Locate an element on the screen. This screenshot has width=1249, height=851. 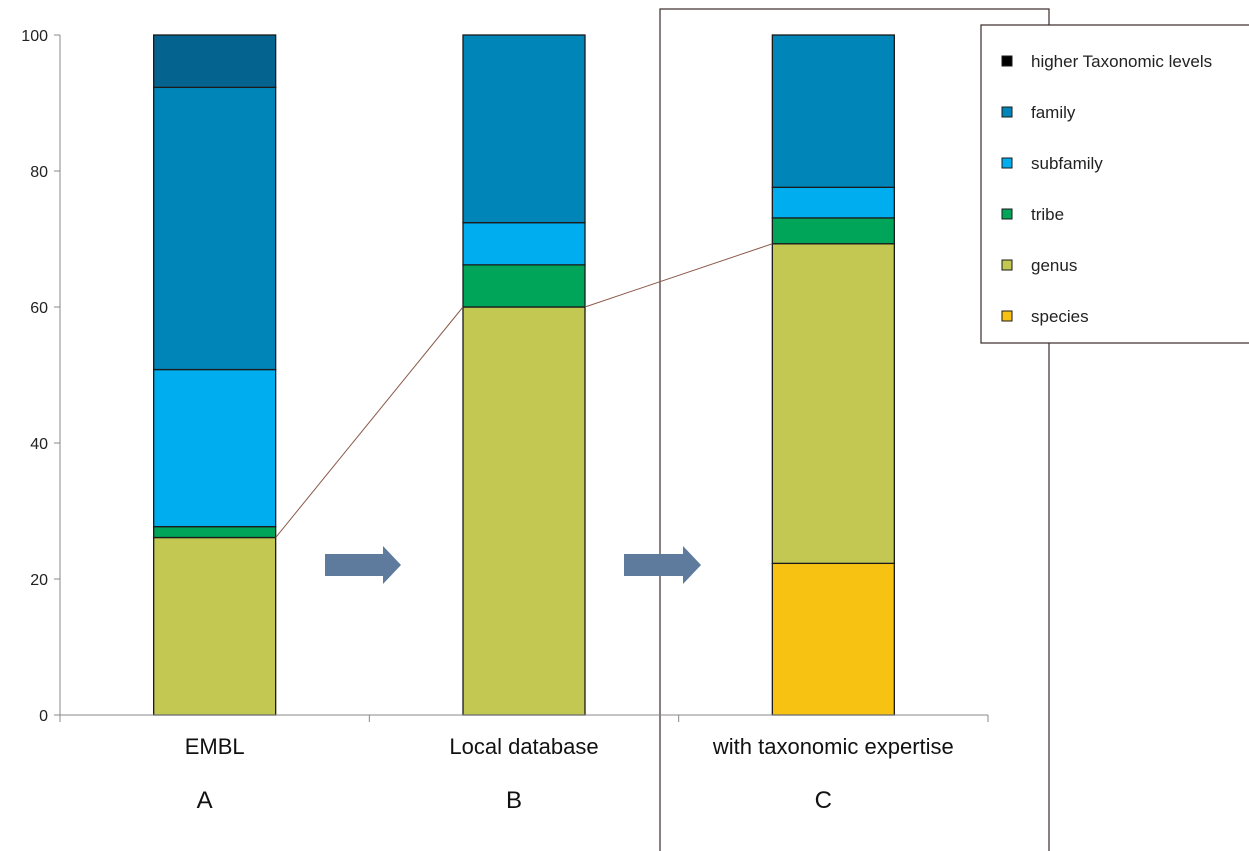
connector-lines is located at coordinates (524, 390).